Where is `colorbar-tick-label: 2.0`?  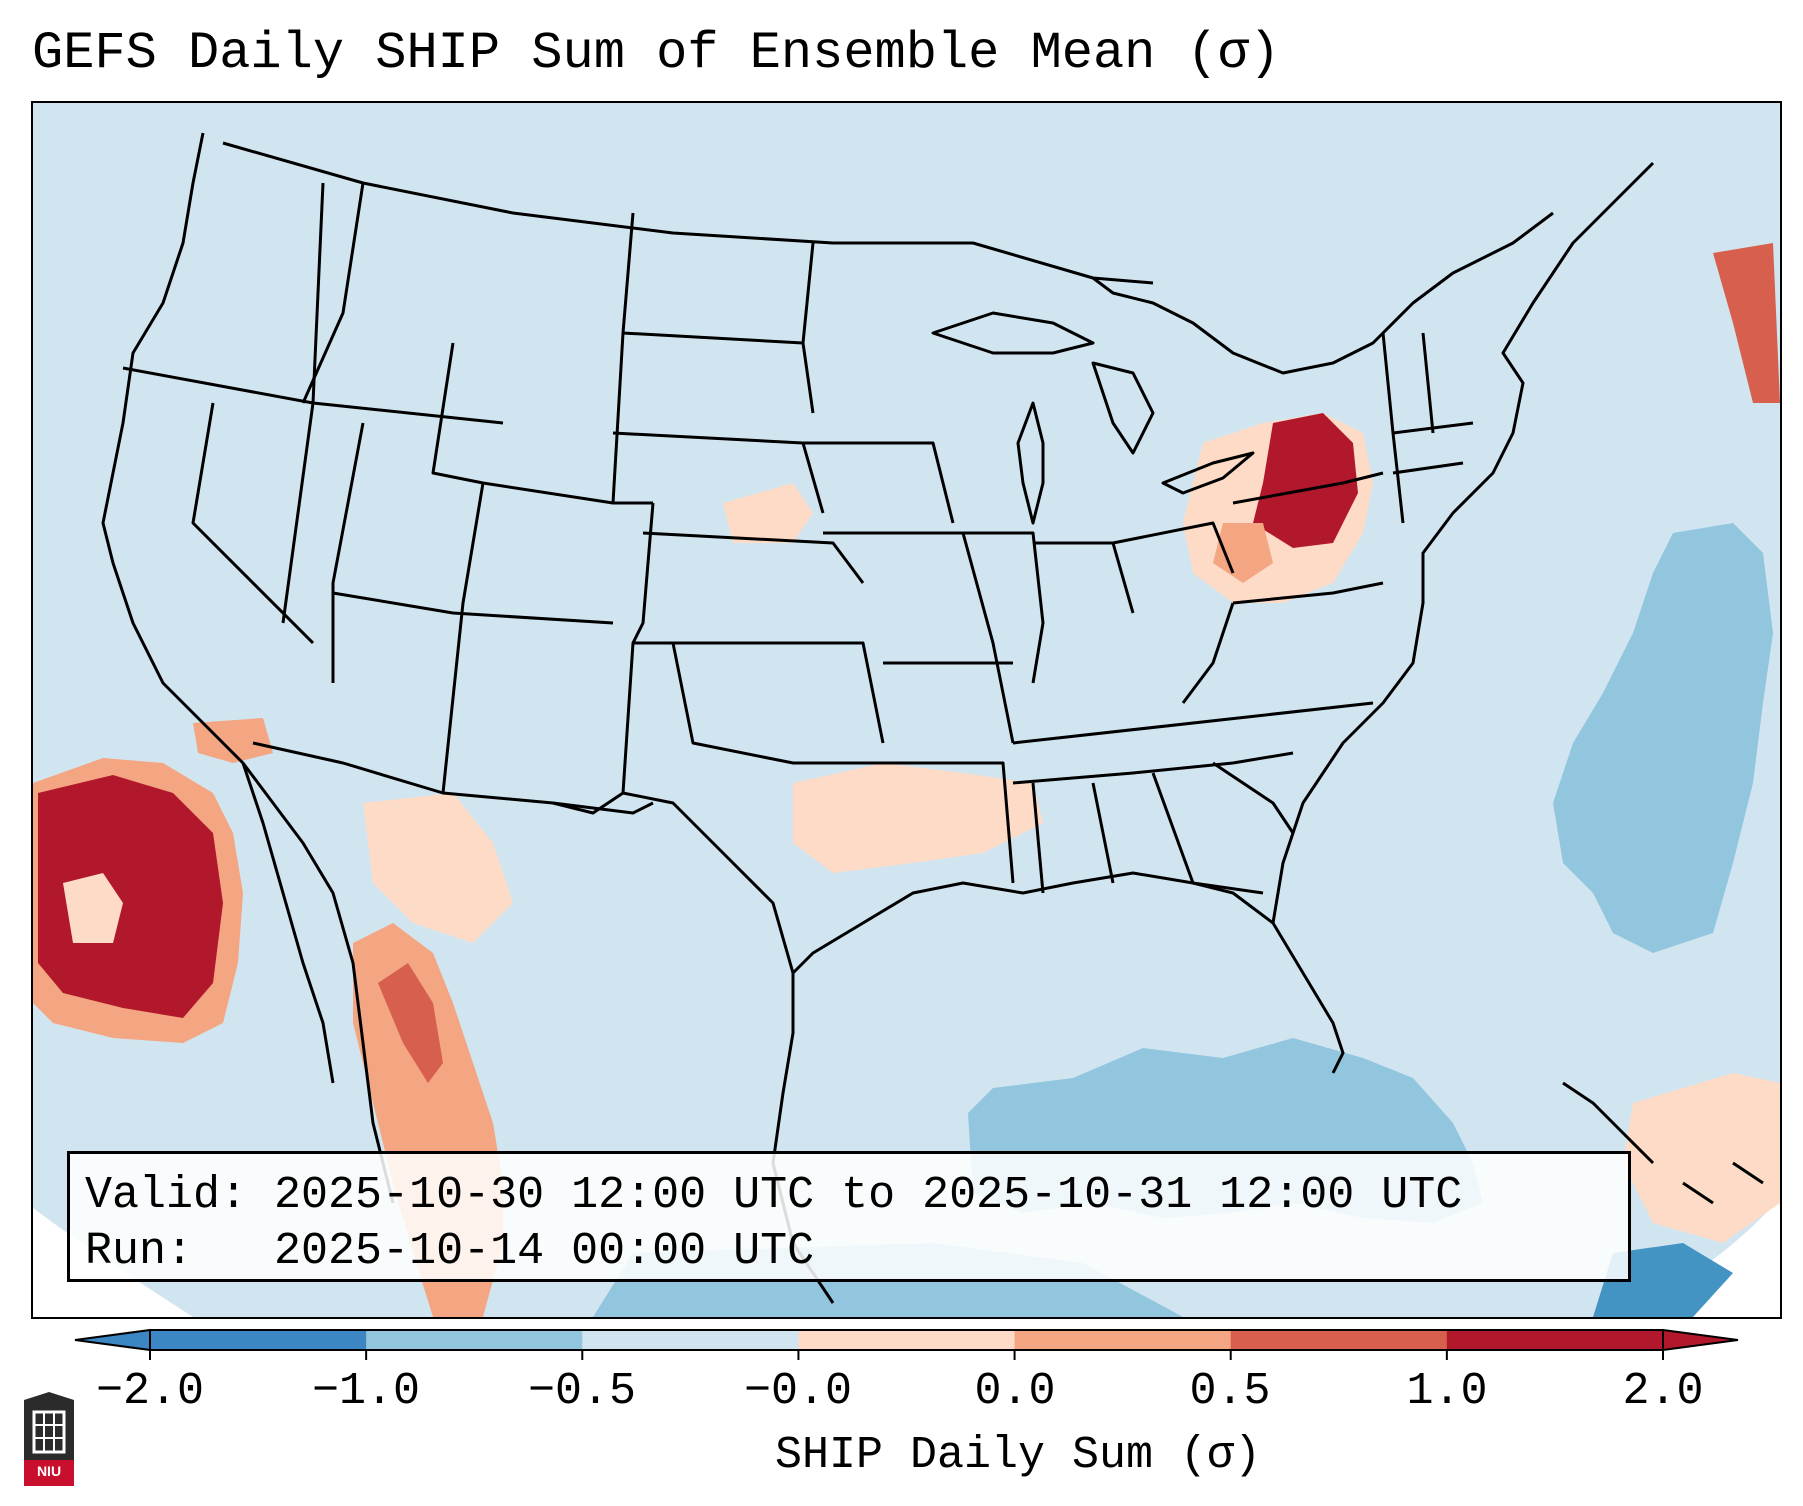 colorbar-tick-label: 2.0 is located at coordinates (1663, 1391).